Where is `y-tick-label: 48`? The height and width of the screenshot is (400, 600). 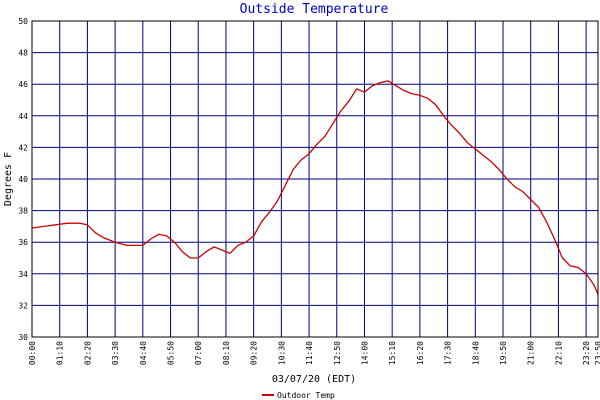 y-tick-label: 48 is located at coordinates (23, 53).